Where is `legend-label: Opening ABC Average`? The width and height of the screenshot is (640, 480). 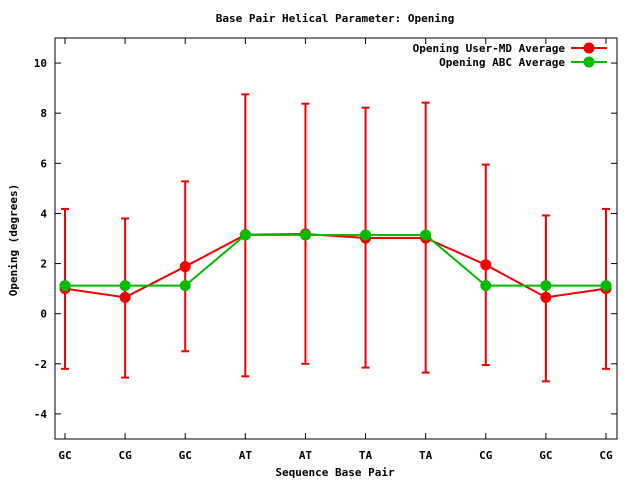
legend-label: Opening ABC Average is located at coordinates (502, 62).